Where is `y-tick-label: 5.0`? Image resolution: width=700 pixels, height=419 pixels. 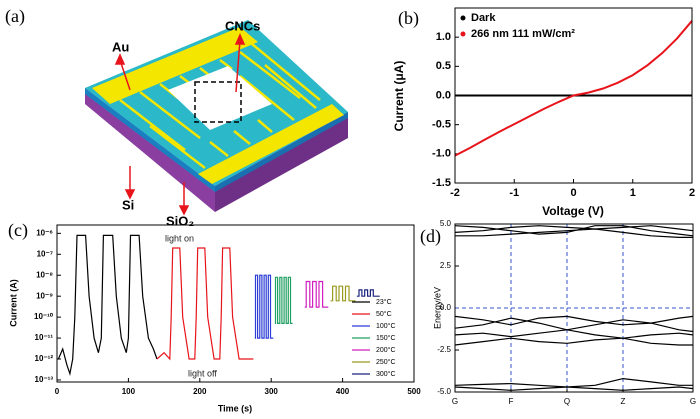 y-tick-label: 5.0 is located at coordinates (446, 223).